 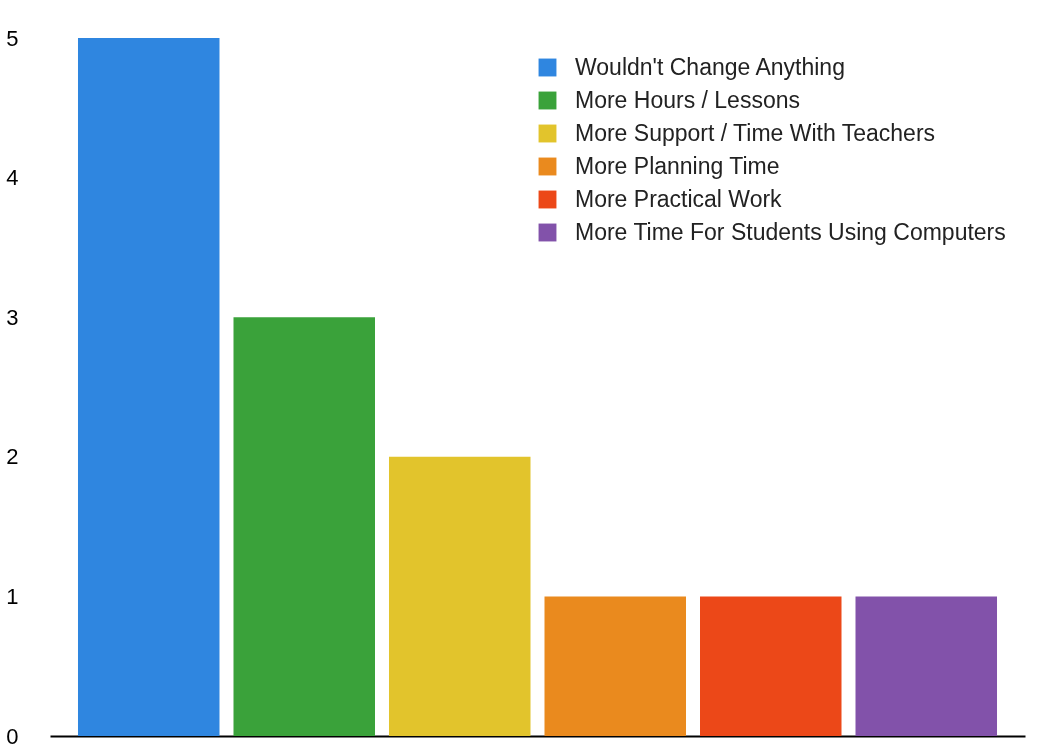 What do you see at coordinates (12, 596) in the screenshot?
I see `y-tick-label: 1` at bounding box center [12, 596].